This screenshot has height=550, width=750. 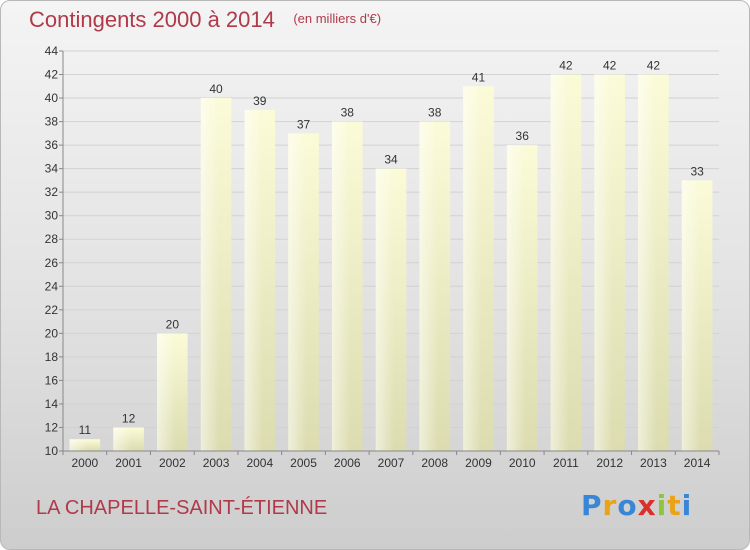 I want to click on x-tick-label: 2011, so click(x=566, y=463).